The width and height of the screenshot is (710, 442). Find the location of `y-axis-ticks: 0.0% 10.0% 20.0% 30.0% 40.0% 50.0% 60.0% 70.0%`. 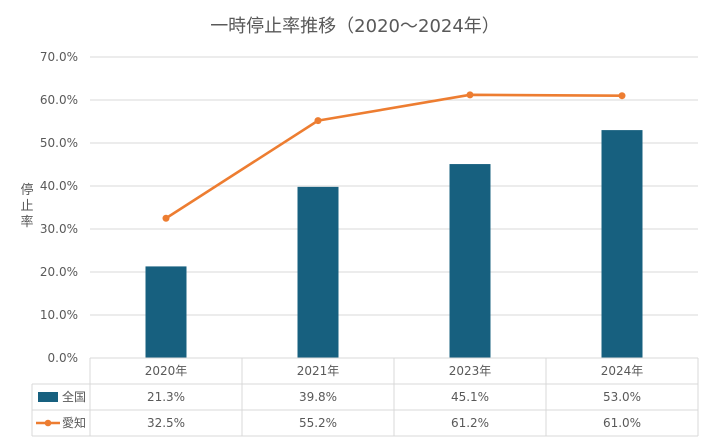

y-axis-ticks: 0.0% 10.0% 20.0% 30.0% 40.0% 50.0% 60.0% 70.0% is located at coordinates (59, 207).